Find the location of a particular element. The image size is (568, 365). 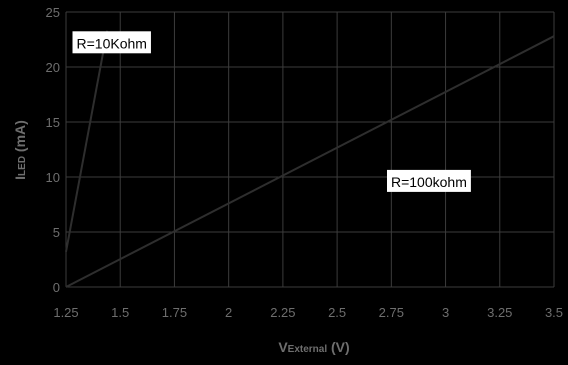

x-tick-label: 2.25 is located at coordinates (282, 312).